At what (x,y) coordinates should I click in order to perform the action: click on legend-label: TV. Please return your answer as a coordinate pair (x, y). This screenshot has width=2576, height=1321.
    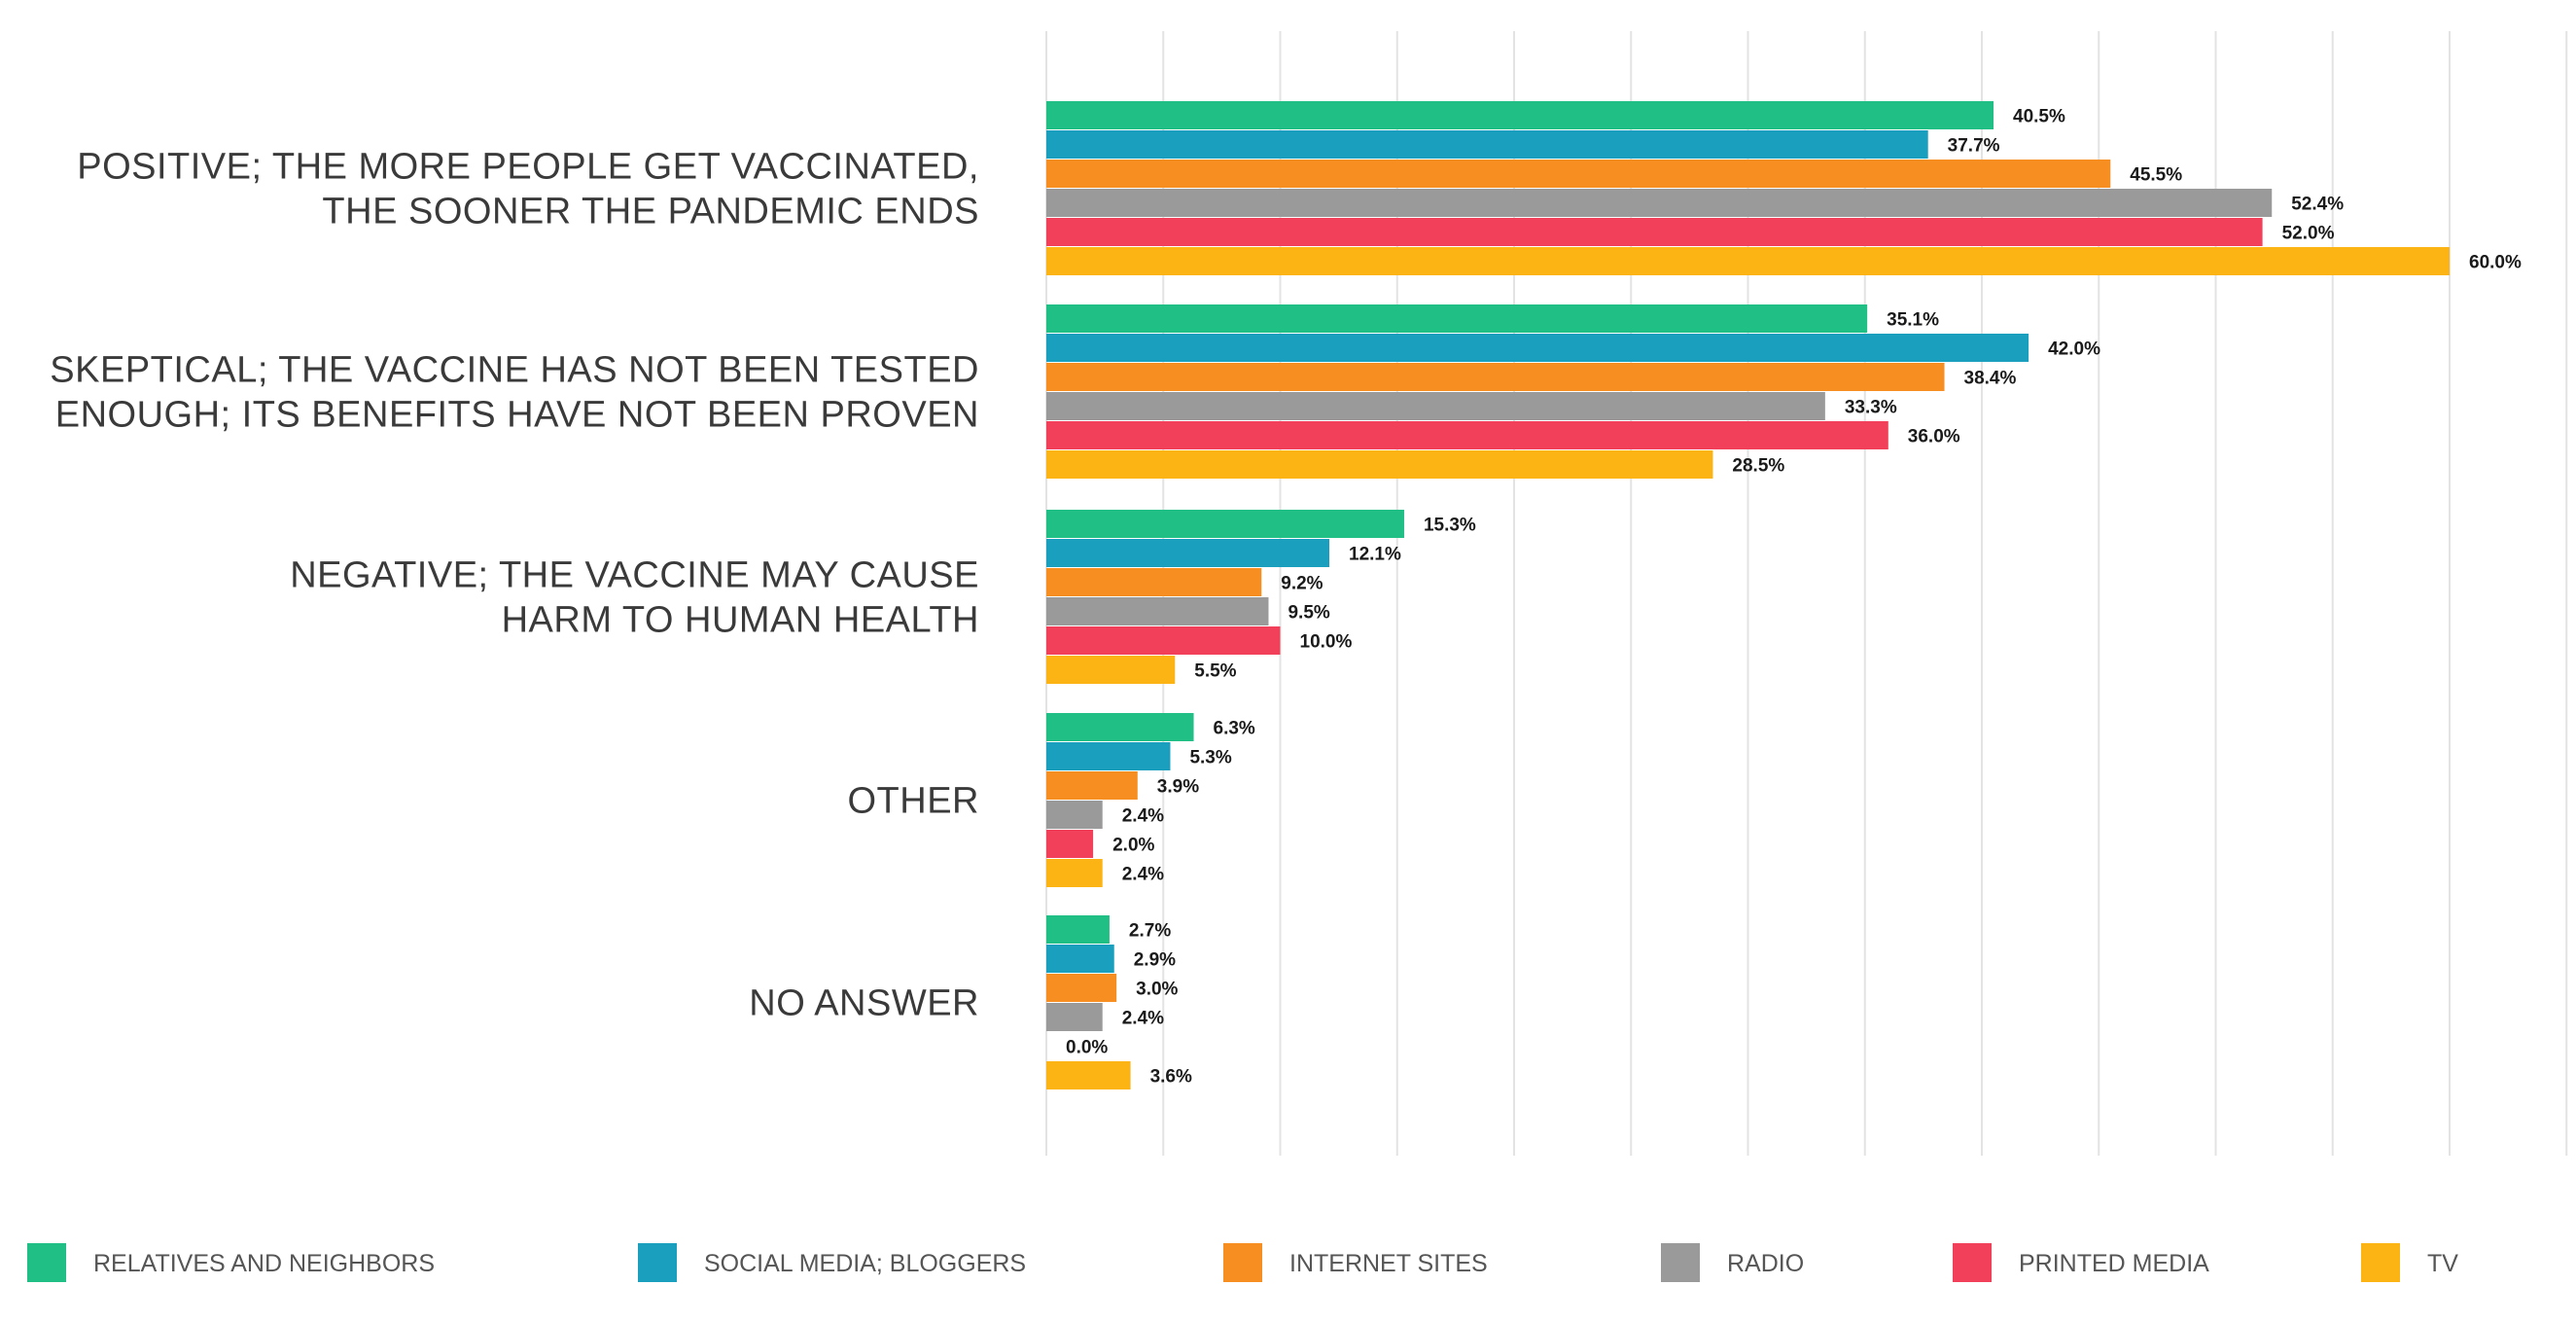
    Looking at the image, I should click on (2442, 1263).